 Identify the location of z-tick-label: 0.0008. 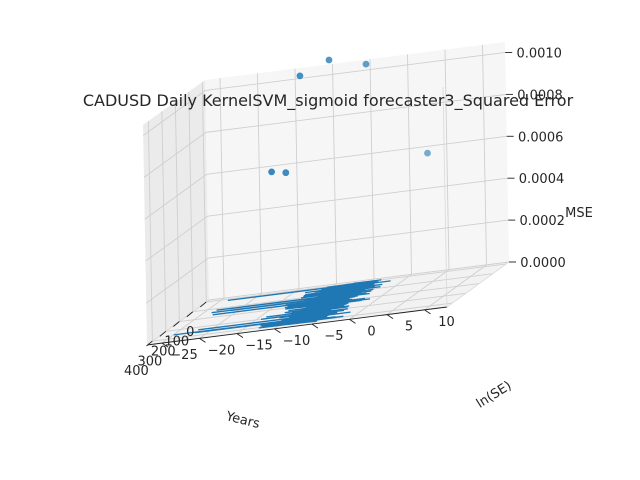
(540, 95).